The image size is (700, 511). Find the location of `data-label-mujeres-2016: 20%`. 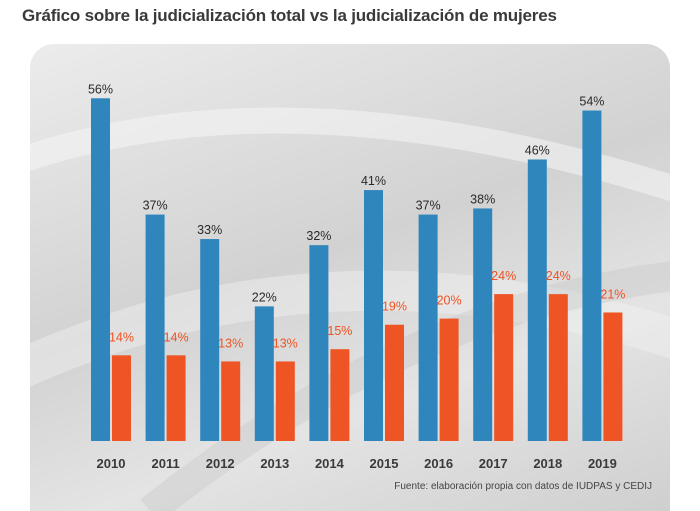

data-label-mujeres-2016: 20% is located at coordinates (449, 301).